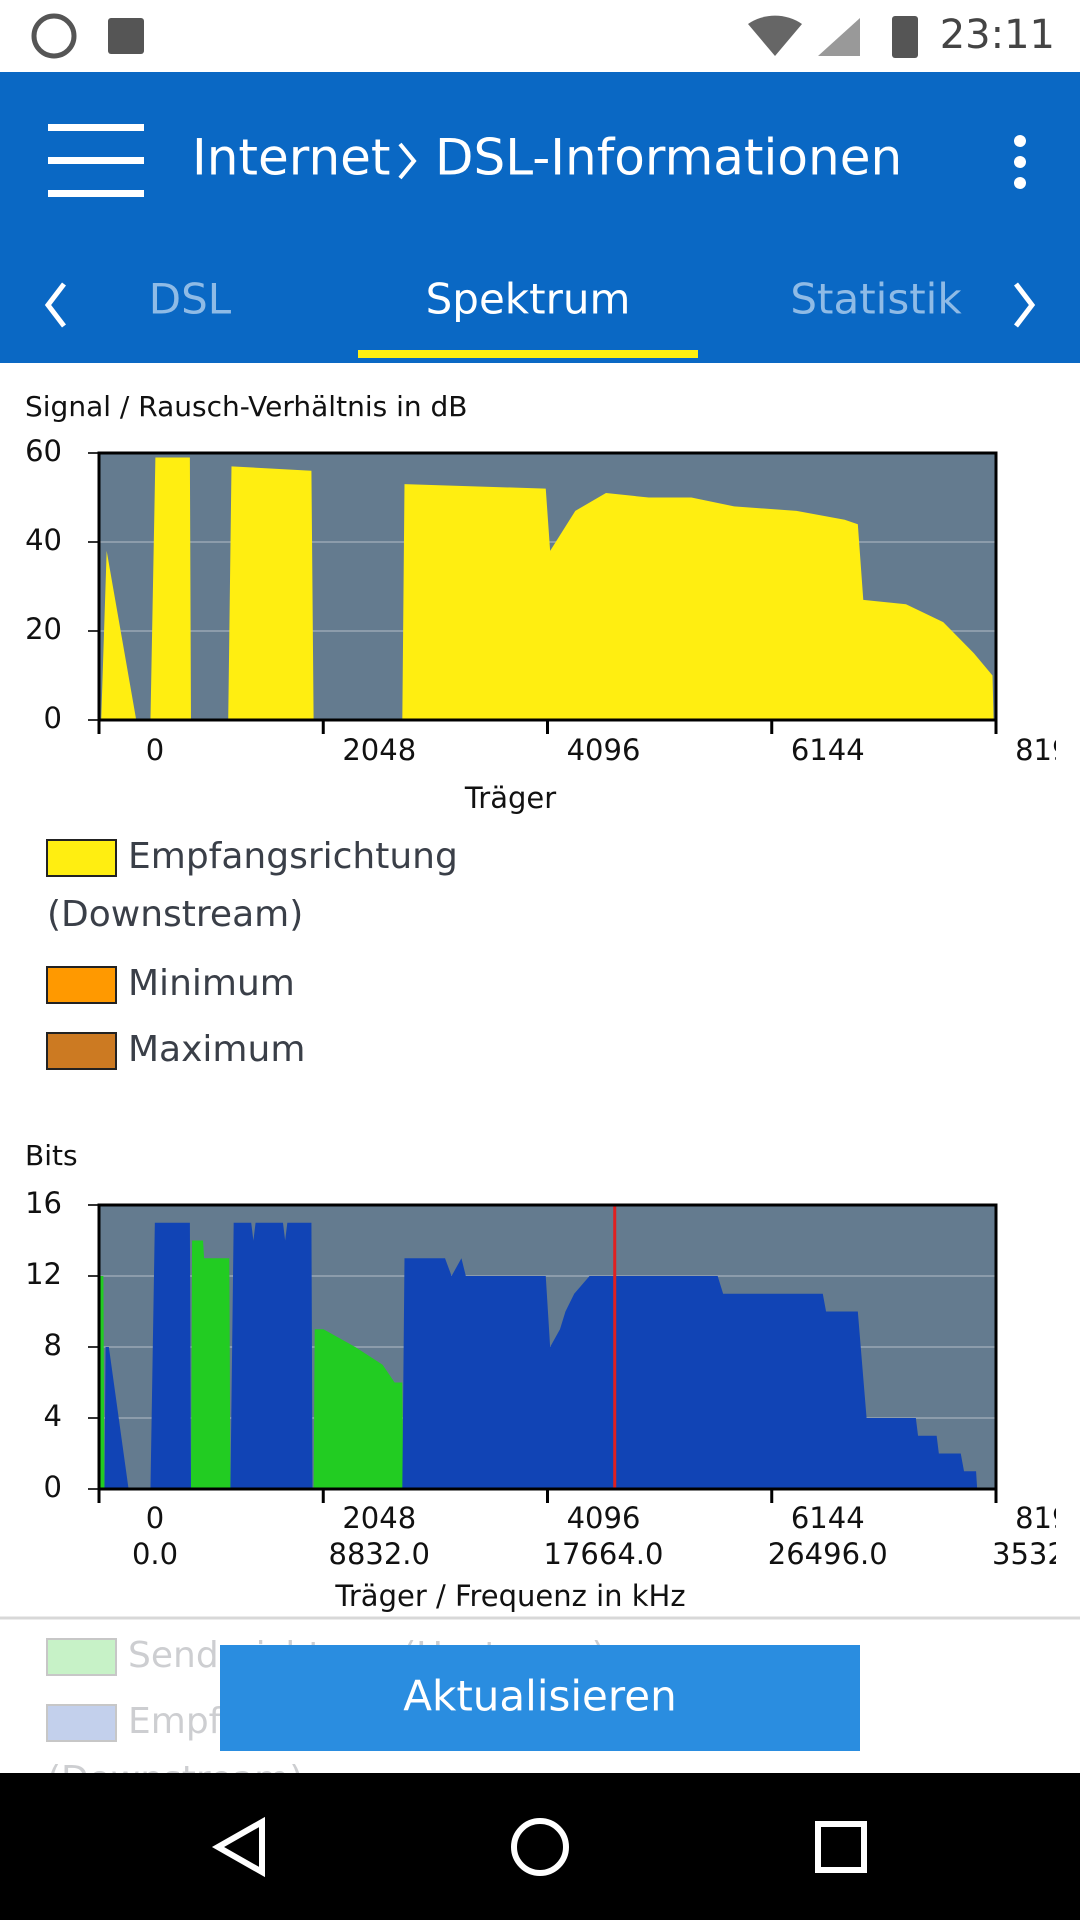 This screenshot has width=1080, height=1920. What do you see at coordinates (407, 161) in the screenshot?
I see `breadcrumb-chevron` at bounding box center [407, 161].